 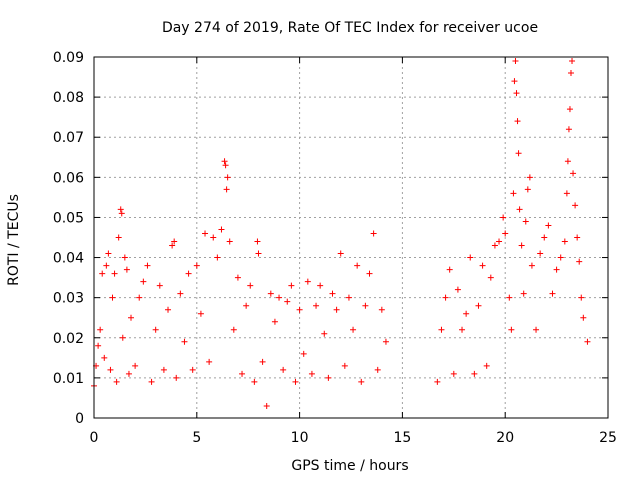 What do you see at coordinates (68, 299) in the screenshot?
I see `y-tick-label: 0.03` at bounding box center [68, 299].